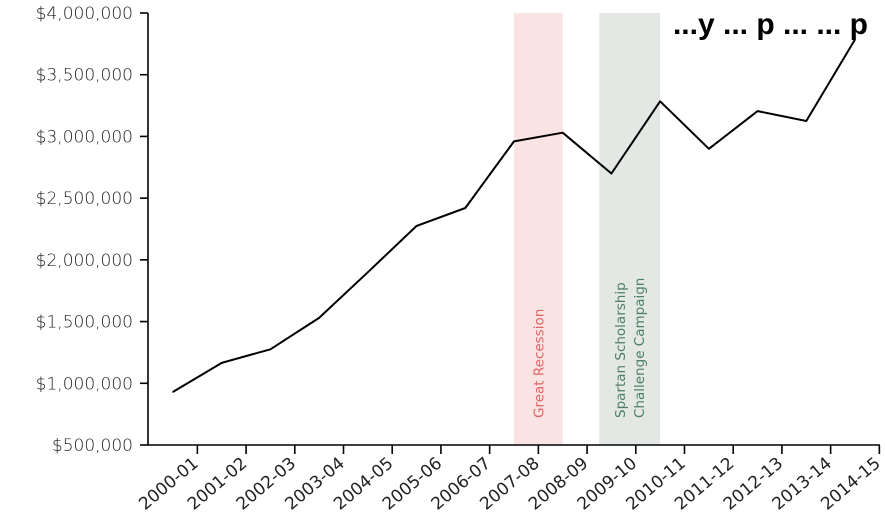 This screenshot has height=525, width=885. What do you see at coordinates (621, 350) in the screenshot?
I see `band-label-line: Spartan Scholarship` at bounding box center [621, 350].